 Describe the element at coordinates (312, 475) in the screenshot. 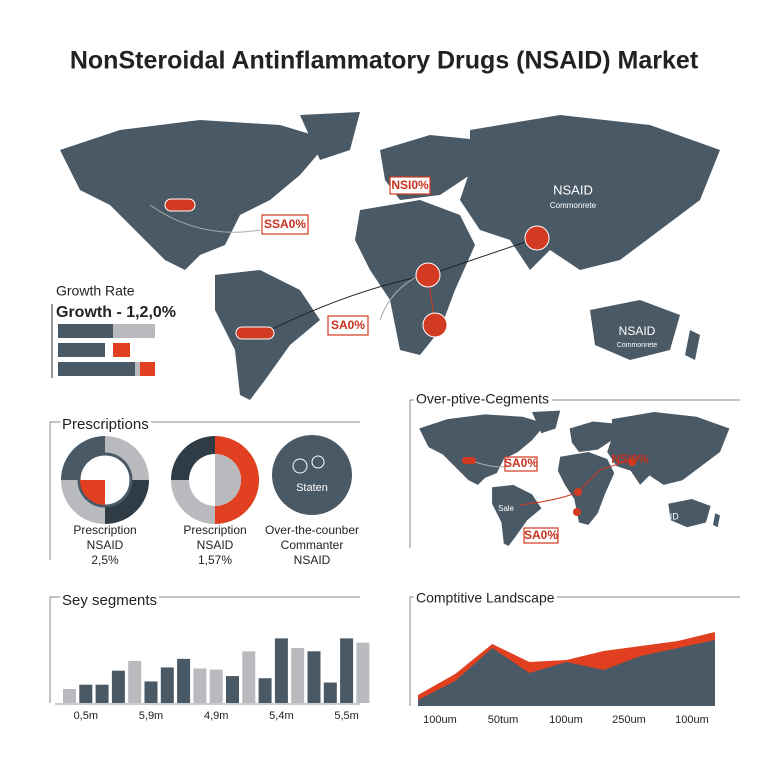

I see `icon-circle` at that location.